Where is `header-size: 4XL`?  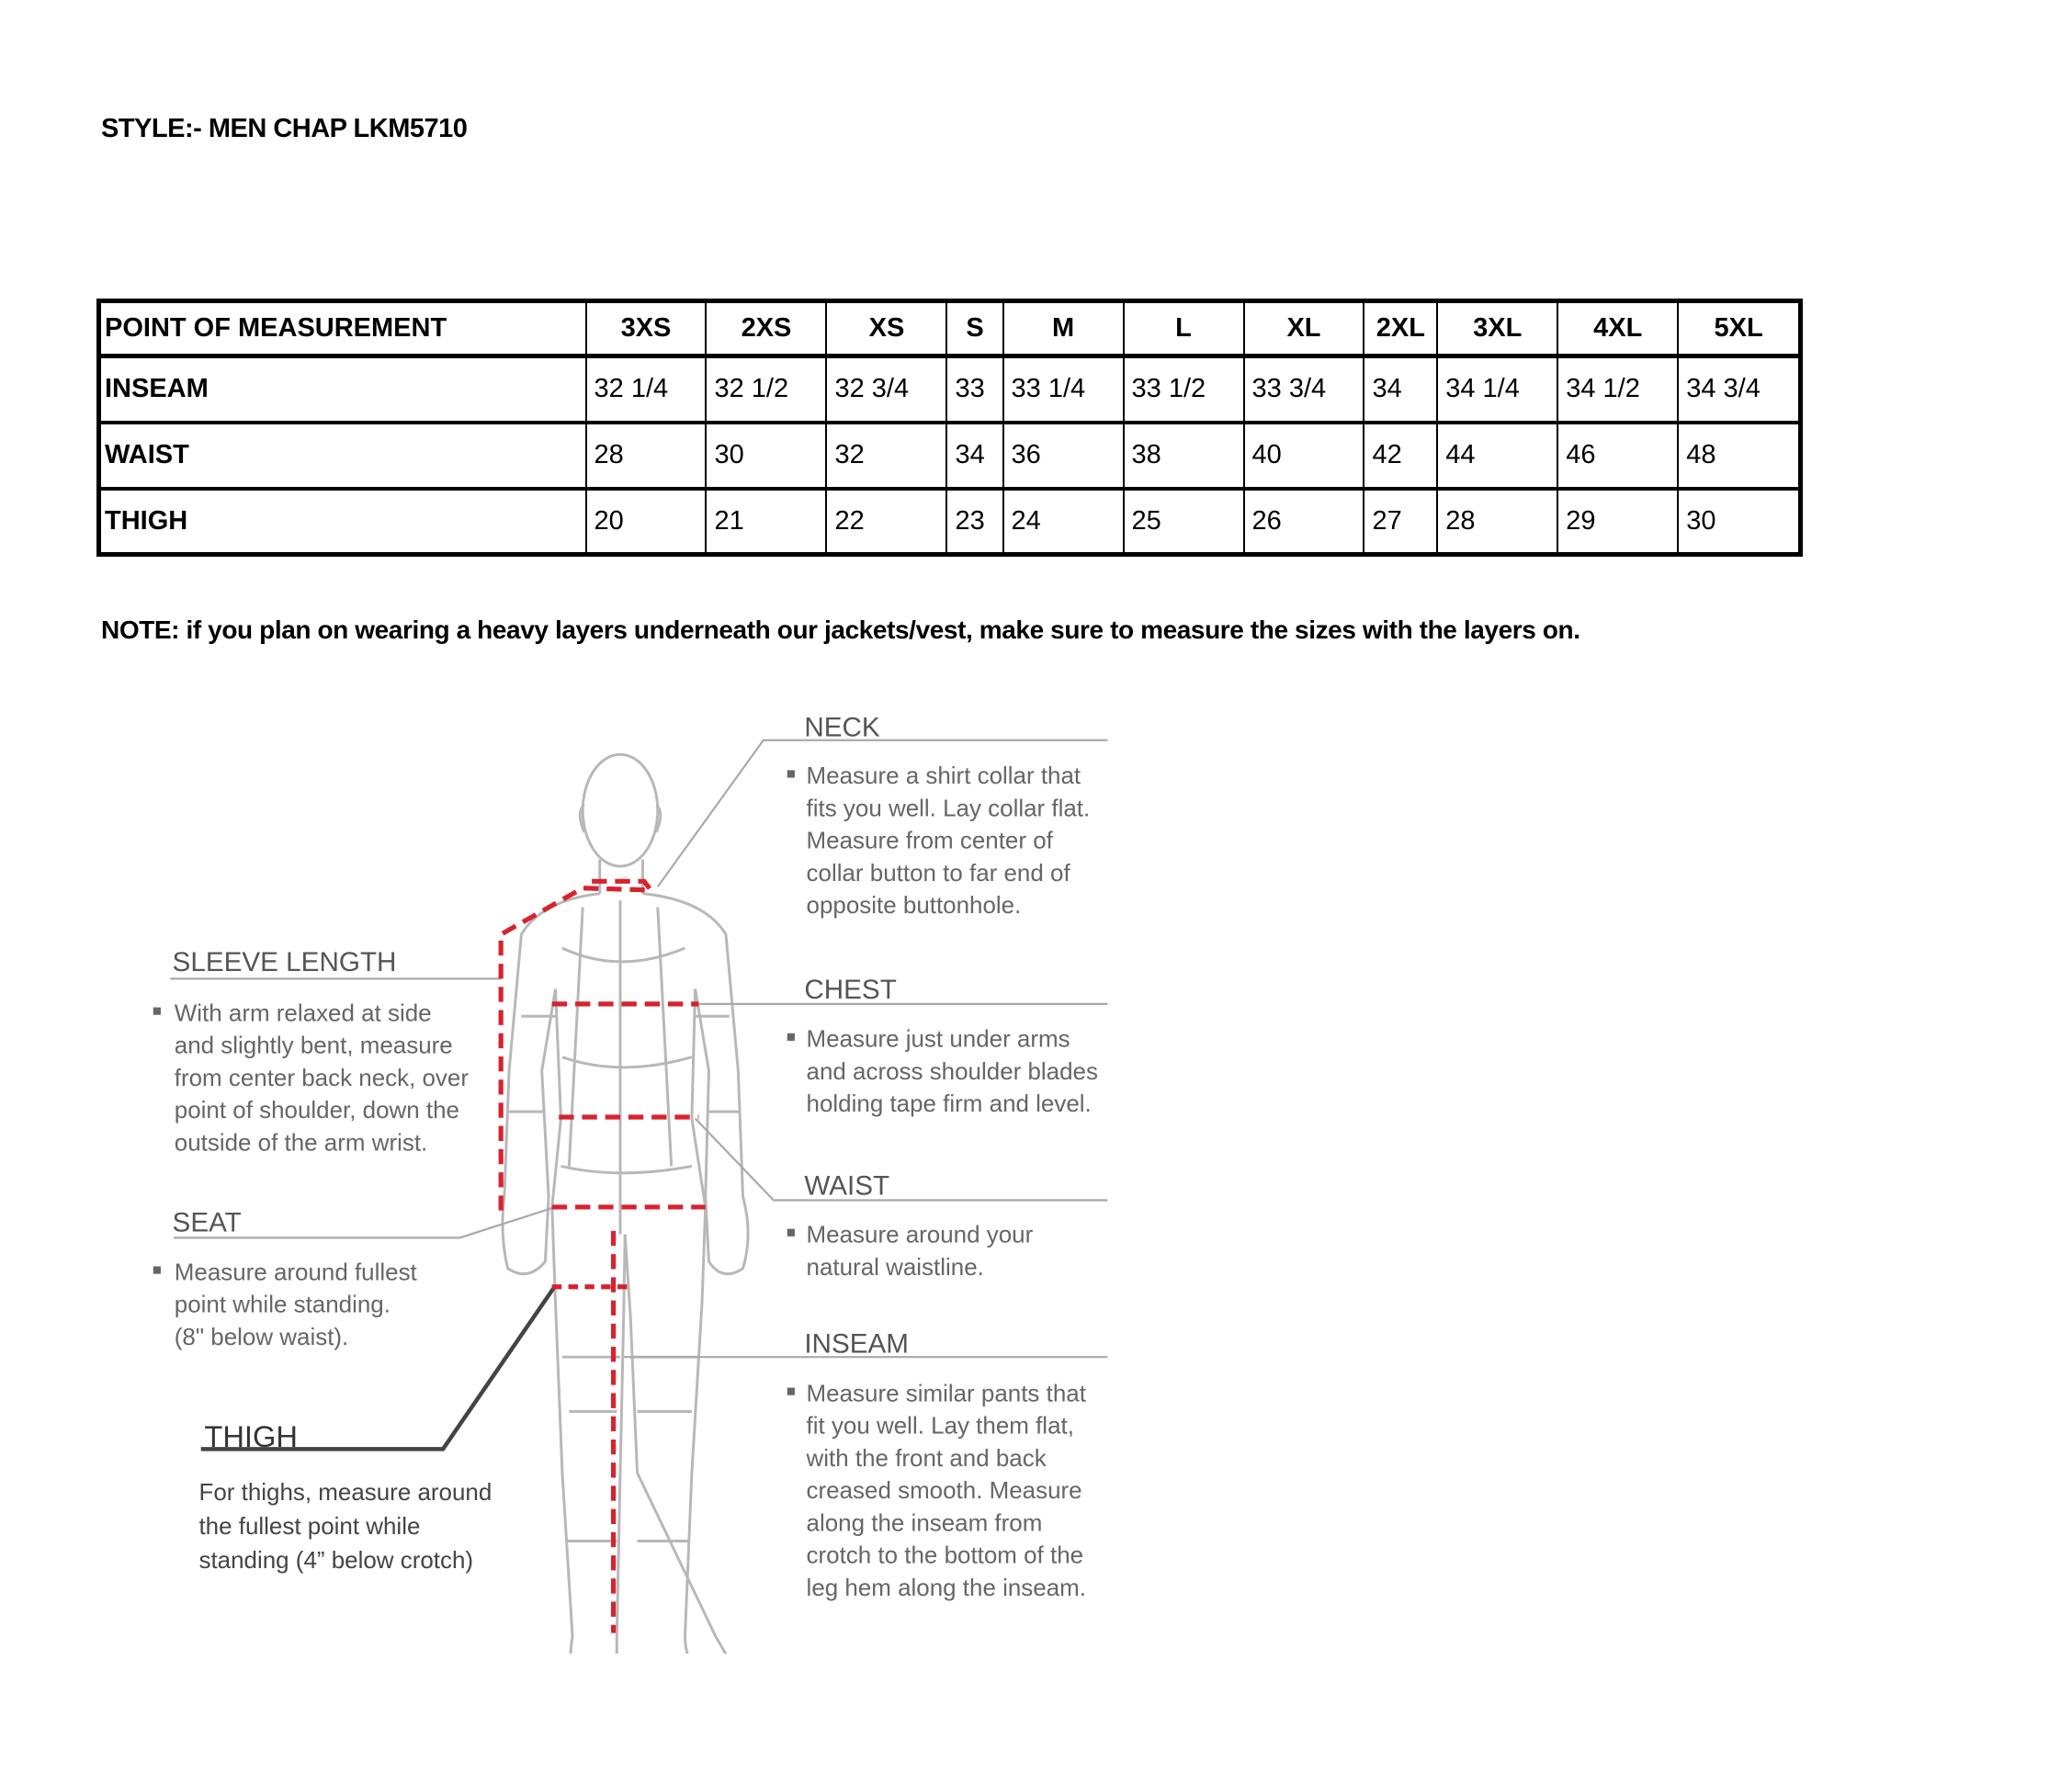 header-size: 4XL is located at coordinates (1618, 328).